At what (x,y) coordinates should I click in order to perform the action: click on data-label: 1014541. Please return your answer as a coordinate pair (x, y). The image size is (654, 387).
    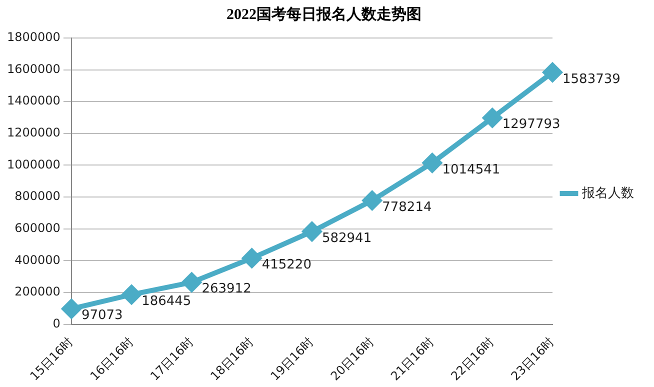
    Looking at the image, I should click on (471, 170).